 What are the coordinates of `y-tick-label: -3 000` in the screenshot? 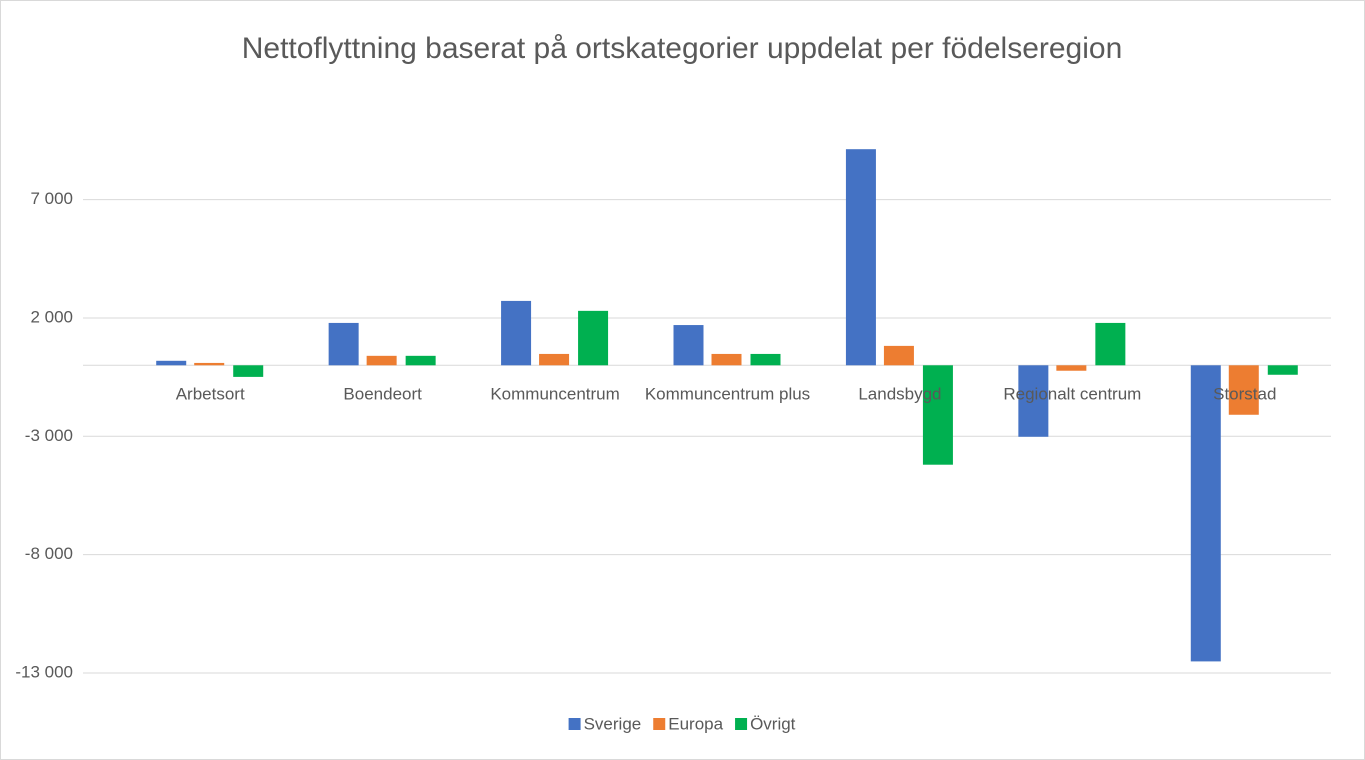 It's located at (49, 435).